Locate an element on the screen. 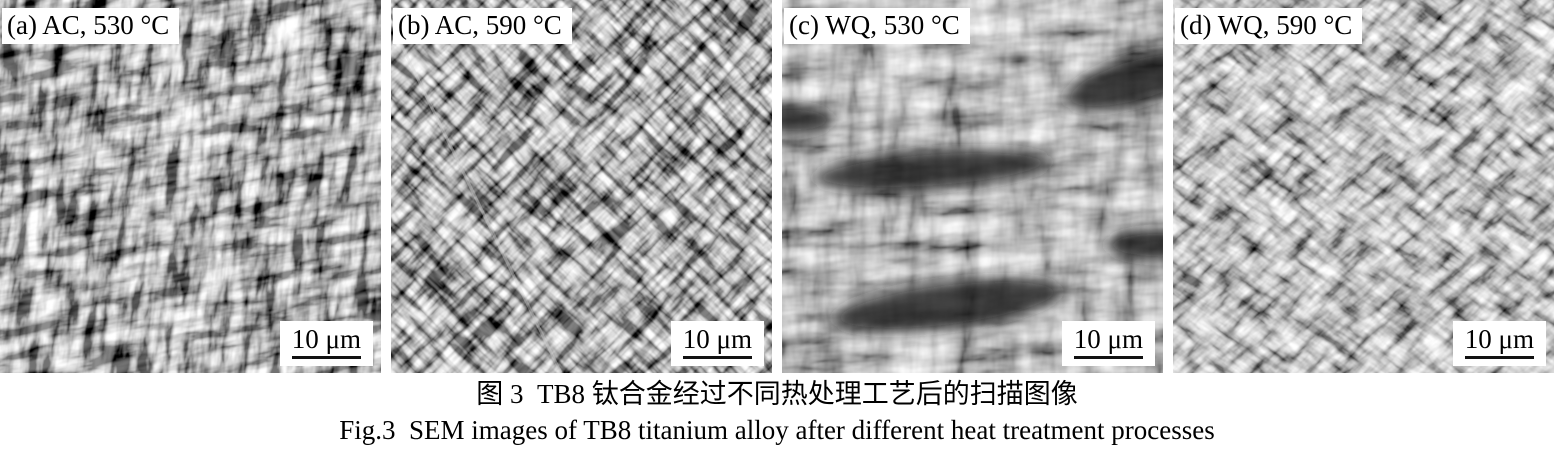 The height and width of the screenshot is (453, 1554). scale-bar-a: 10 μm is located at coordinates (326, 343).